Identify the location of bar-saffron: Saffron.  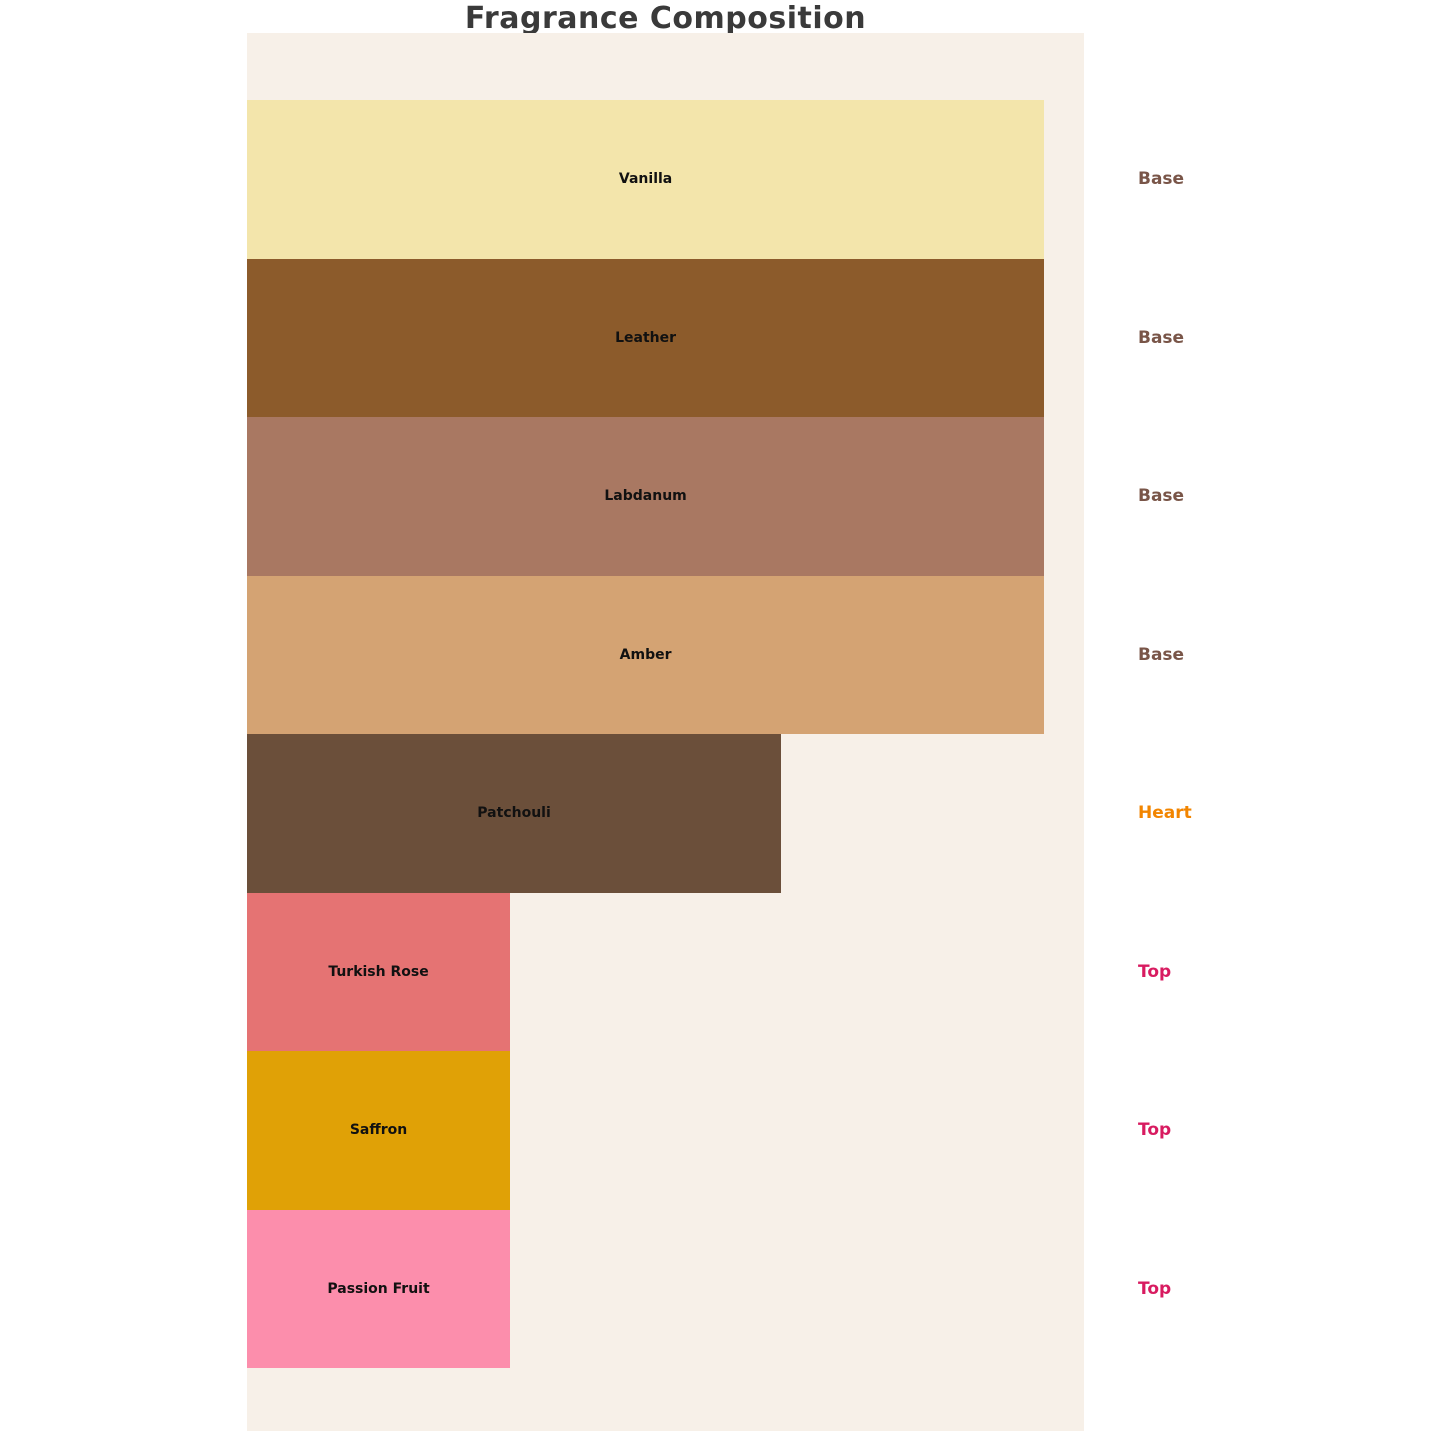
(379, 1130).